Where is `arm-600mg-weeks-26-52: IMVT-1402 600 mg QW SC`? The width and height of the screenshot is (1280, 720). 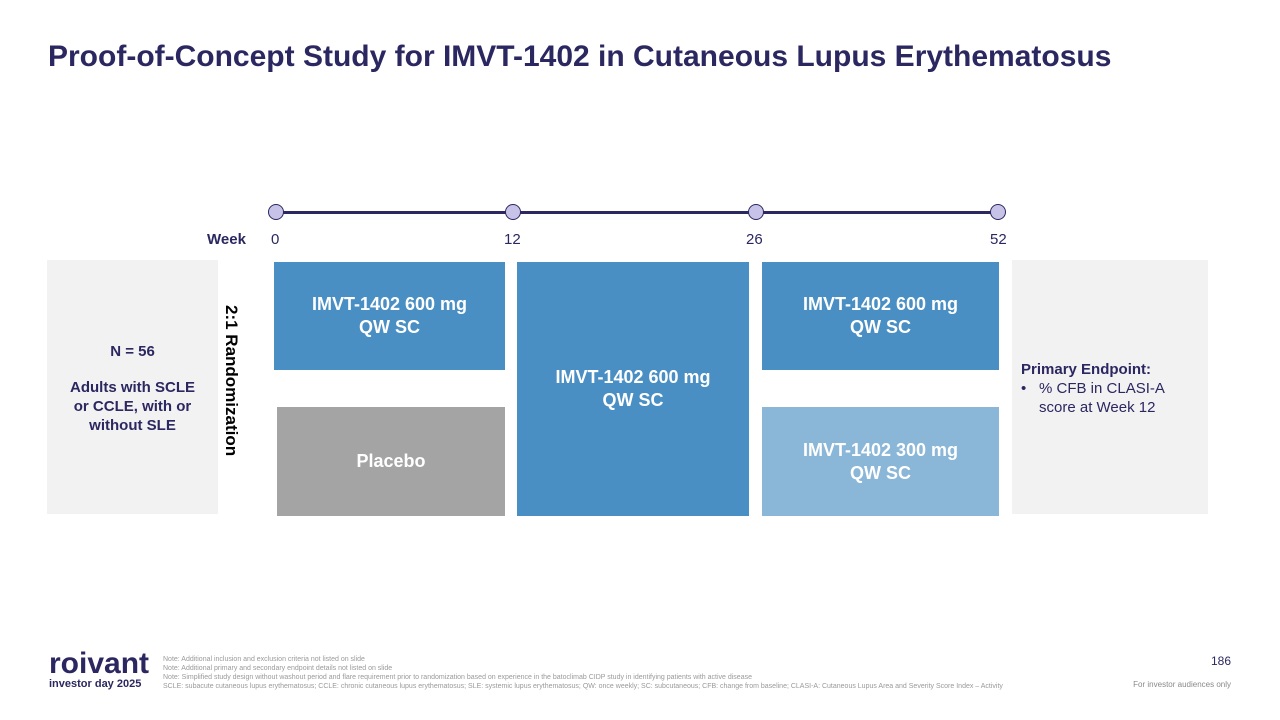 arm-600mg-weeks-26-52: IMVT-1402 600 mg QW SC is located at coordinates (880, 316).